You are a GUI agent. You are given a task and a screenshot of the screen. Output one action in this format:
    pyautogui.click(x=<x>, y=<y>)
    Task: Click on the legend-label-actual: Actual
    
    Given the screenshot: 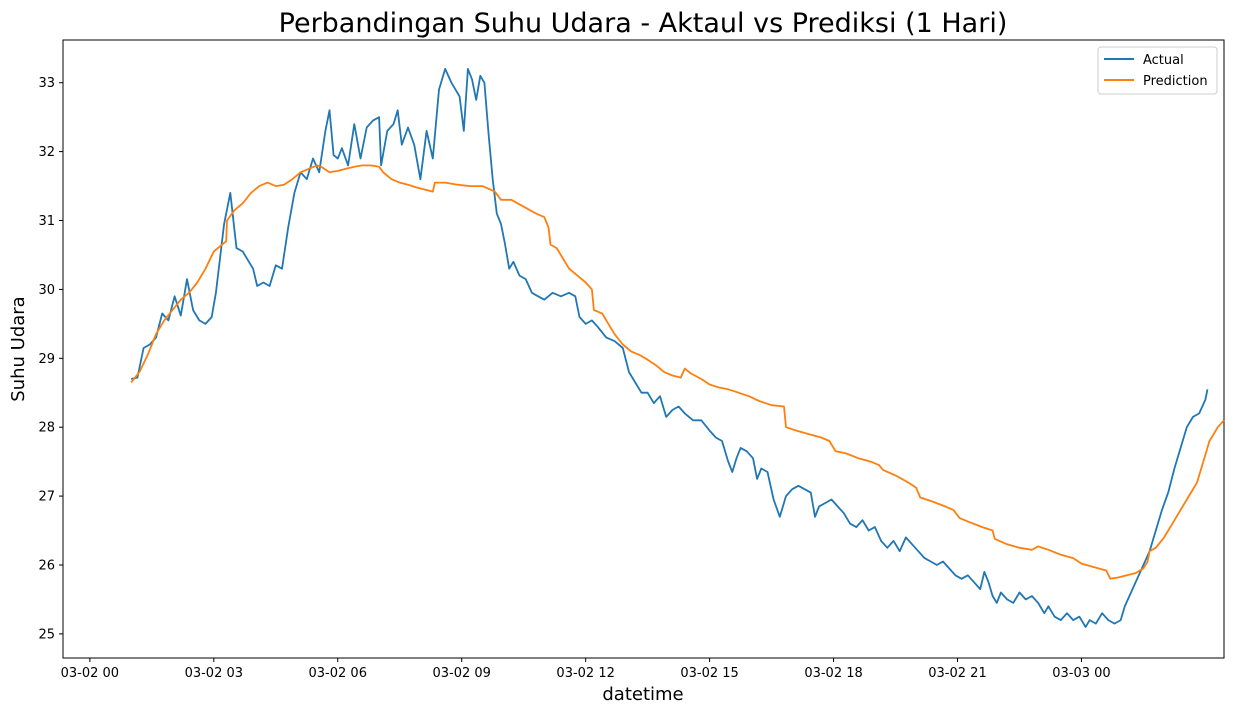 What is the action you would take?
    pyautogui.click(x=1163, y=60)
    